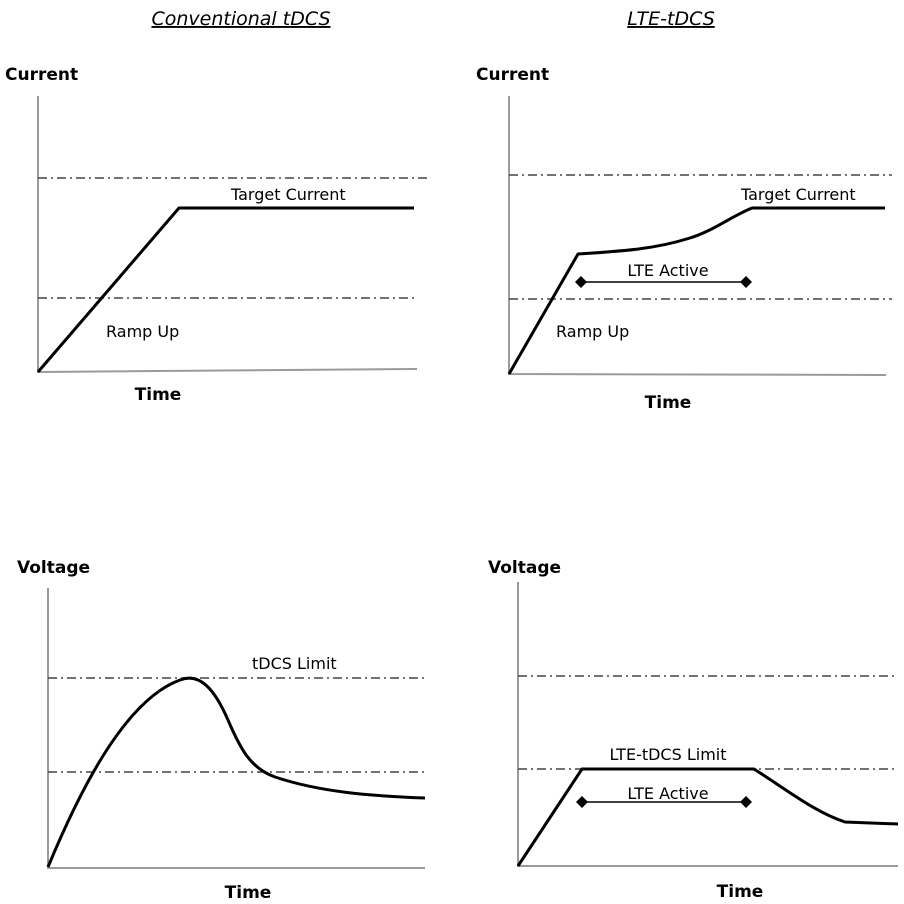 This screenshot has height=904, width=904. What do you see at coordinates (667, 754) in the screenshot?
I see `lte-tdcs-limit-label: LTE-tDCS Limit` at bounding box center [667, 754].